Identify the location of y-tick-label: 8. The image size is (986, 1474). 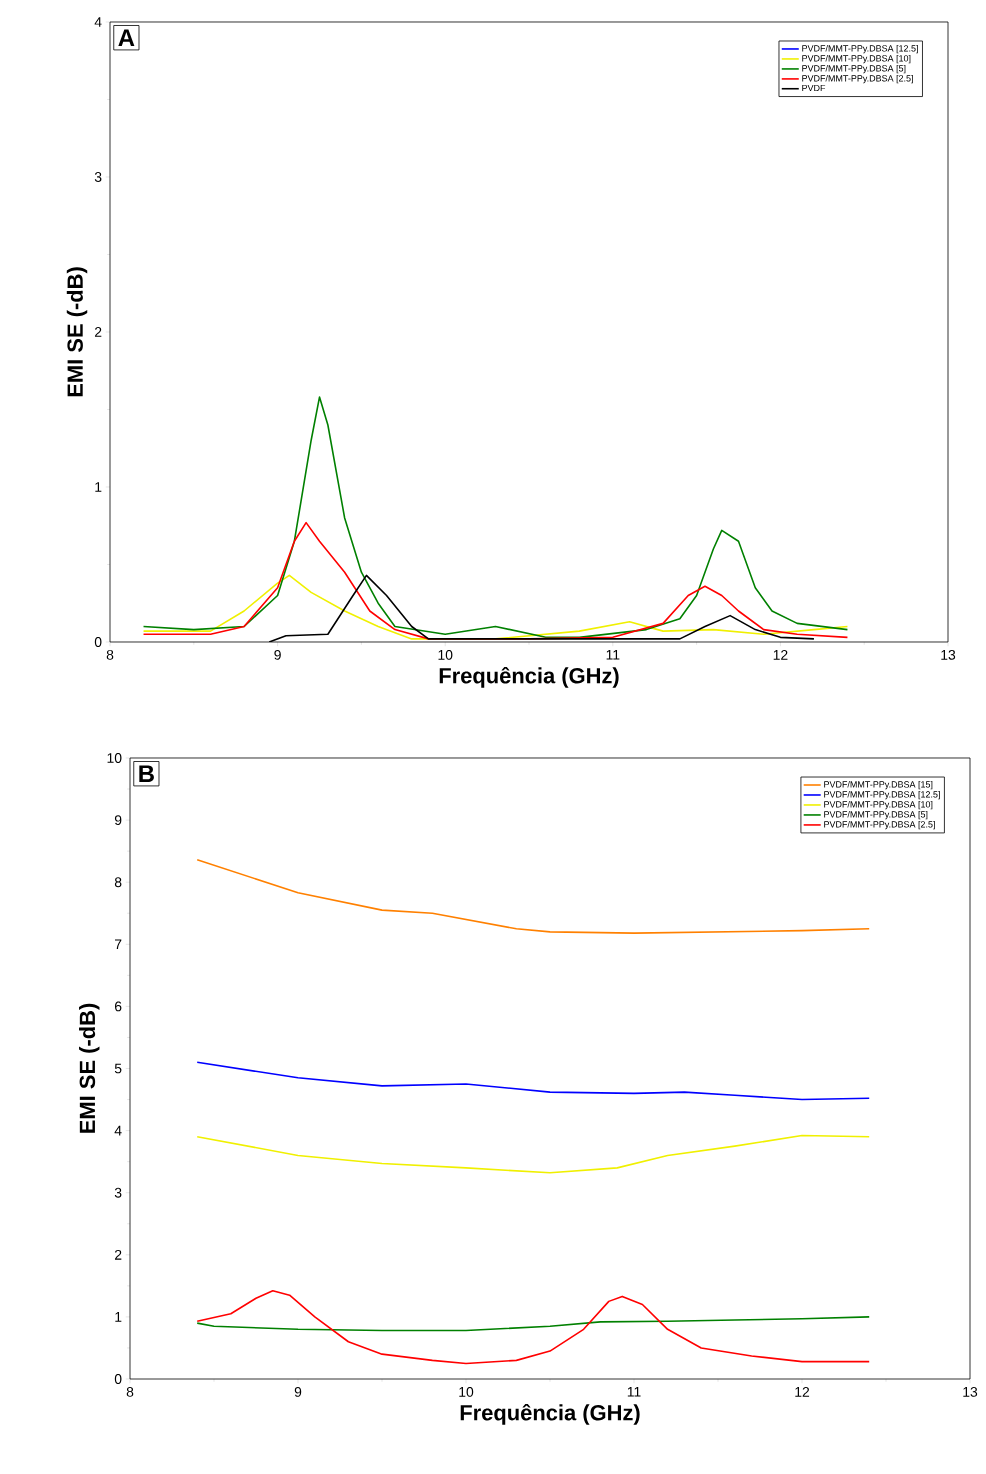
(118, 882).